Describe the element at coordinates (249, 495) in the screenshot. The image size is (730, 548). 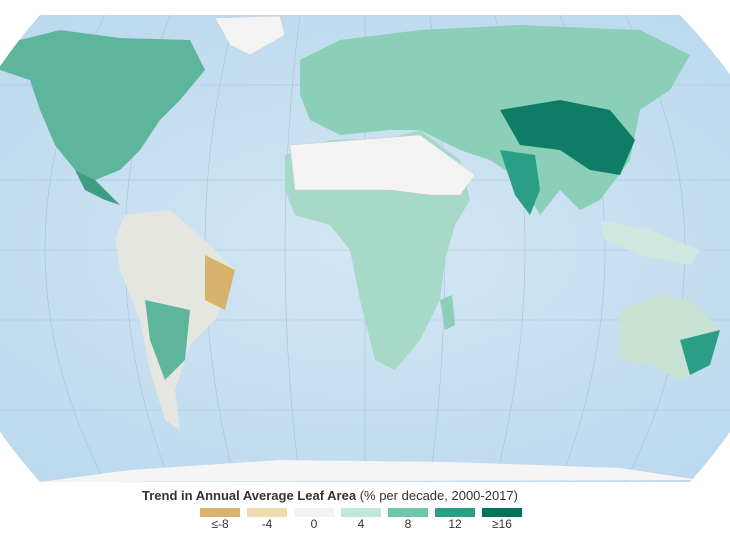
I see `legend-title: Trend in Annual Average Leaf Area` at that location.